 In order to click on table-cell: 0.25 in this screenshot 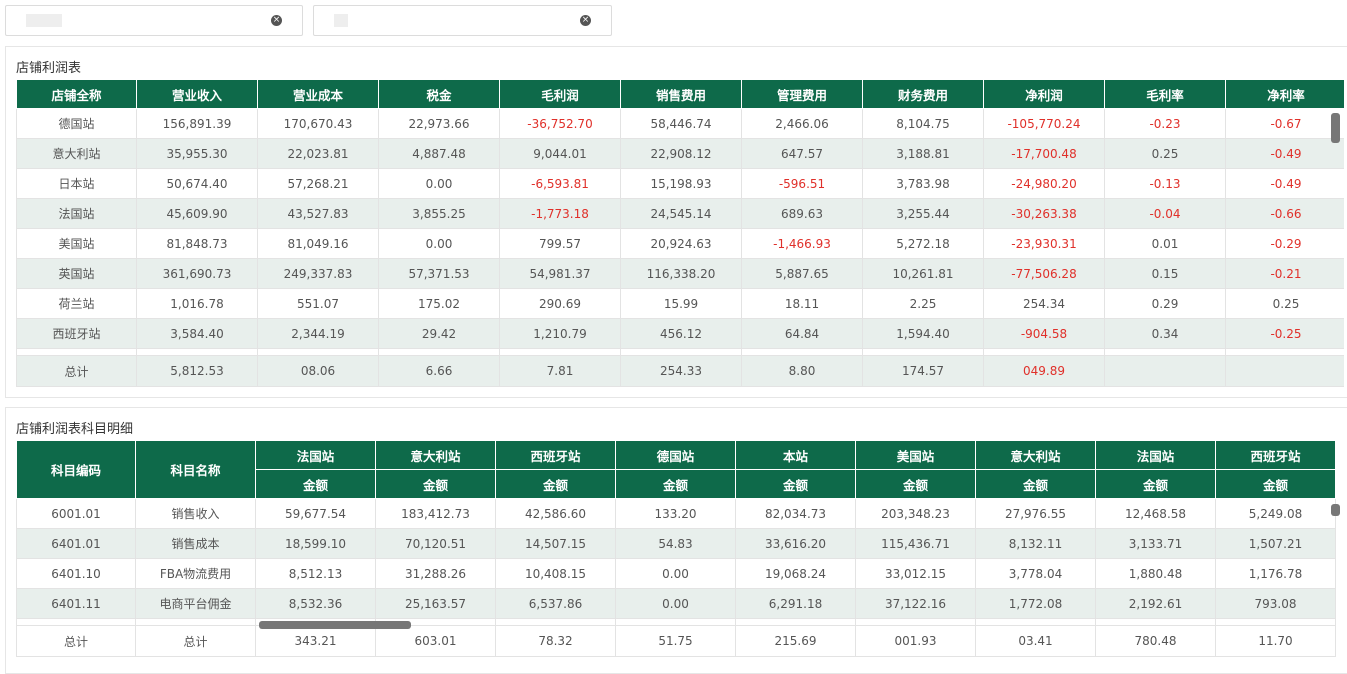, I will do `click(1284, 303)`.